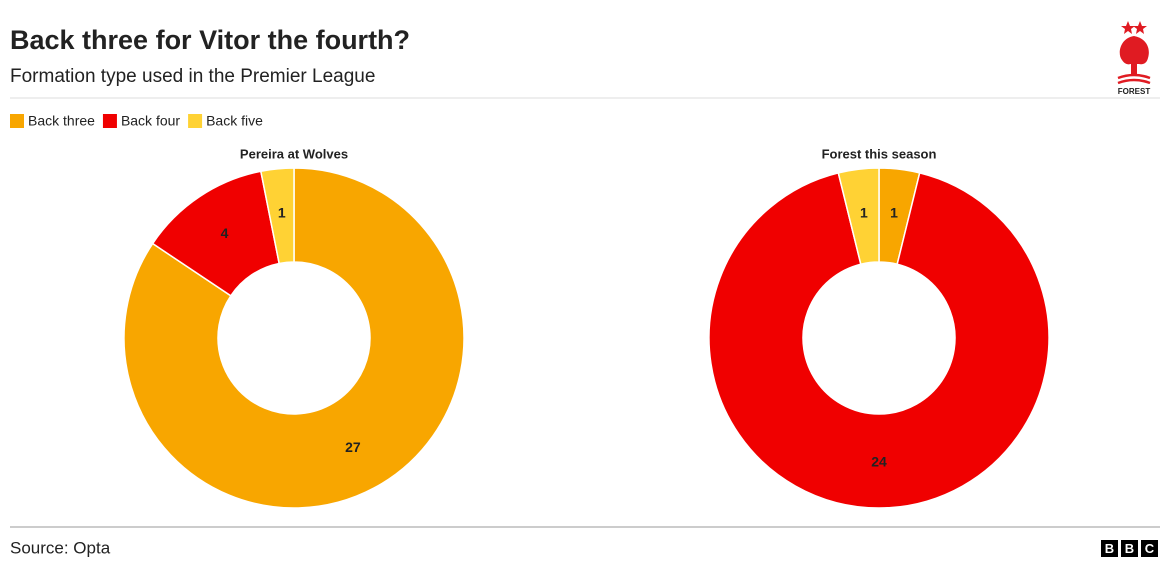  I want to click on crest-text: FOREST, so click(1134, 91).